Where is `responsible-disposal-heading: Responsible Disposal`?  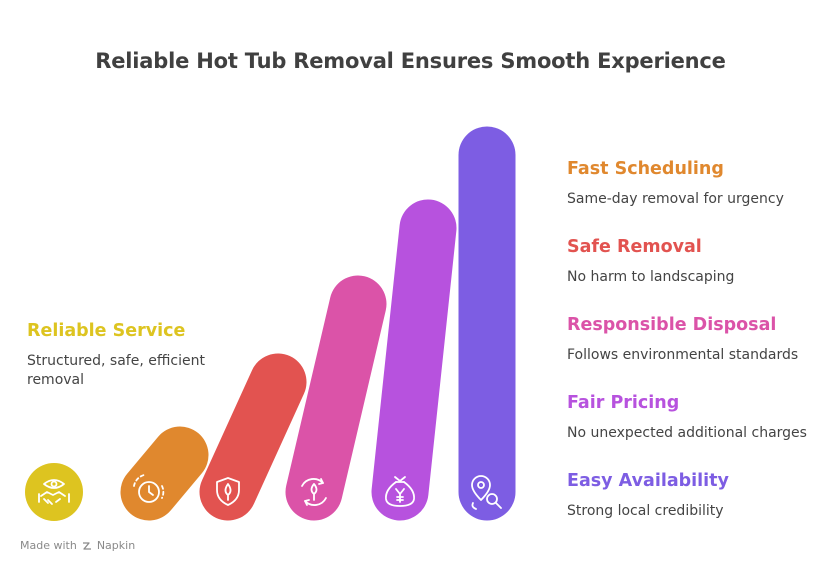
responsible-disposal-heading: Responsible Disposal is located at coordinates (672, 325).